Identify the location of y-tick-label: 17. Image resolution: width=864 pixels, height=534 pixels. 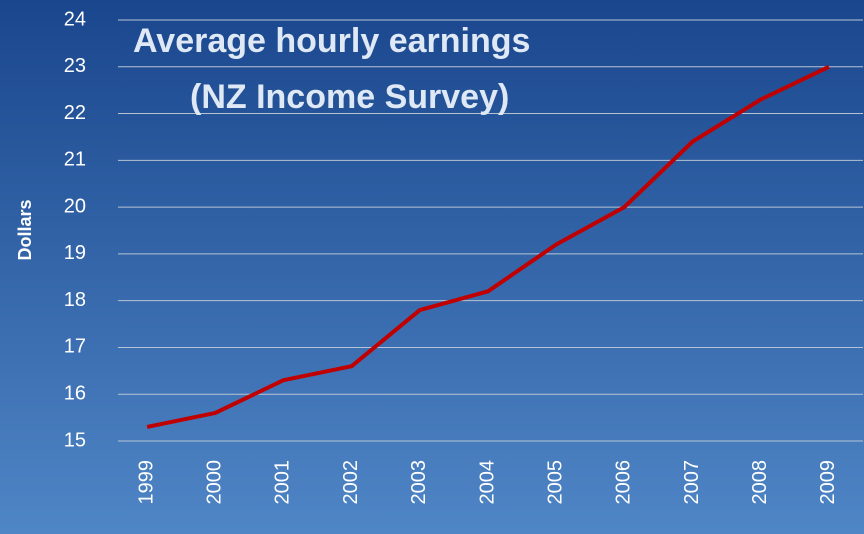
(75, 347).